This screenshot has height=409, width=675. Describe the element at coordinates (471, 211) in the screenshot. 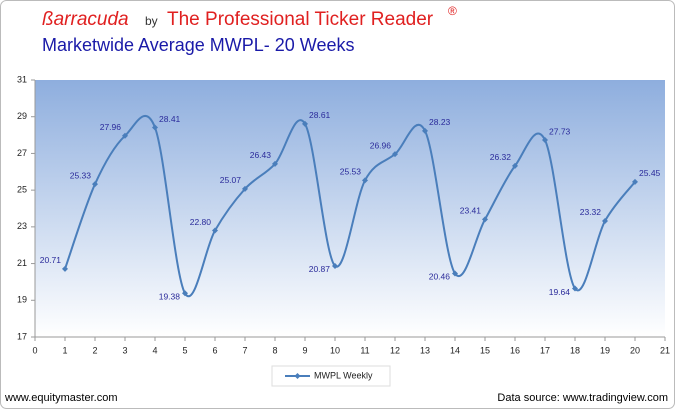

I see `data-label: 23.41` at that location.